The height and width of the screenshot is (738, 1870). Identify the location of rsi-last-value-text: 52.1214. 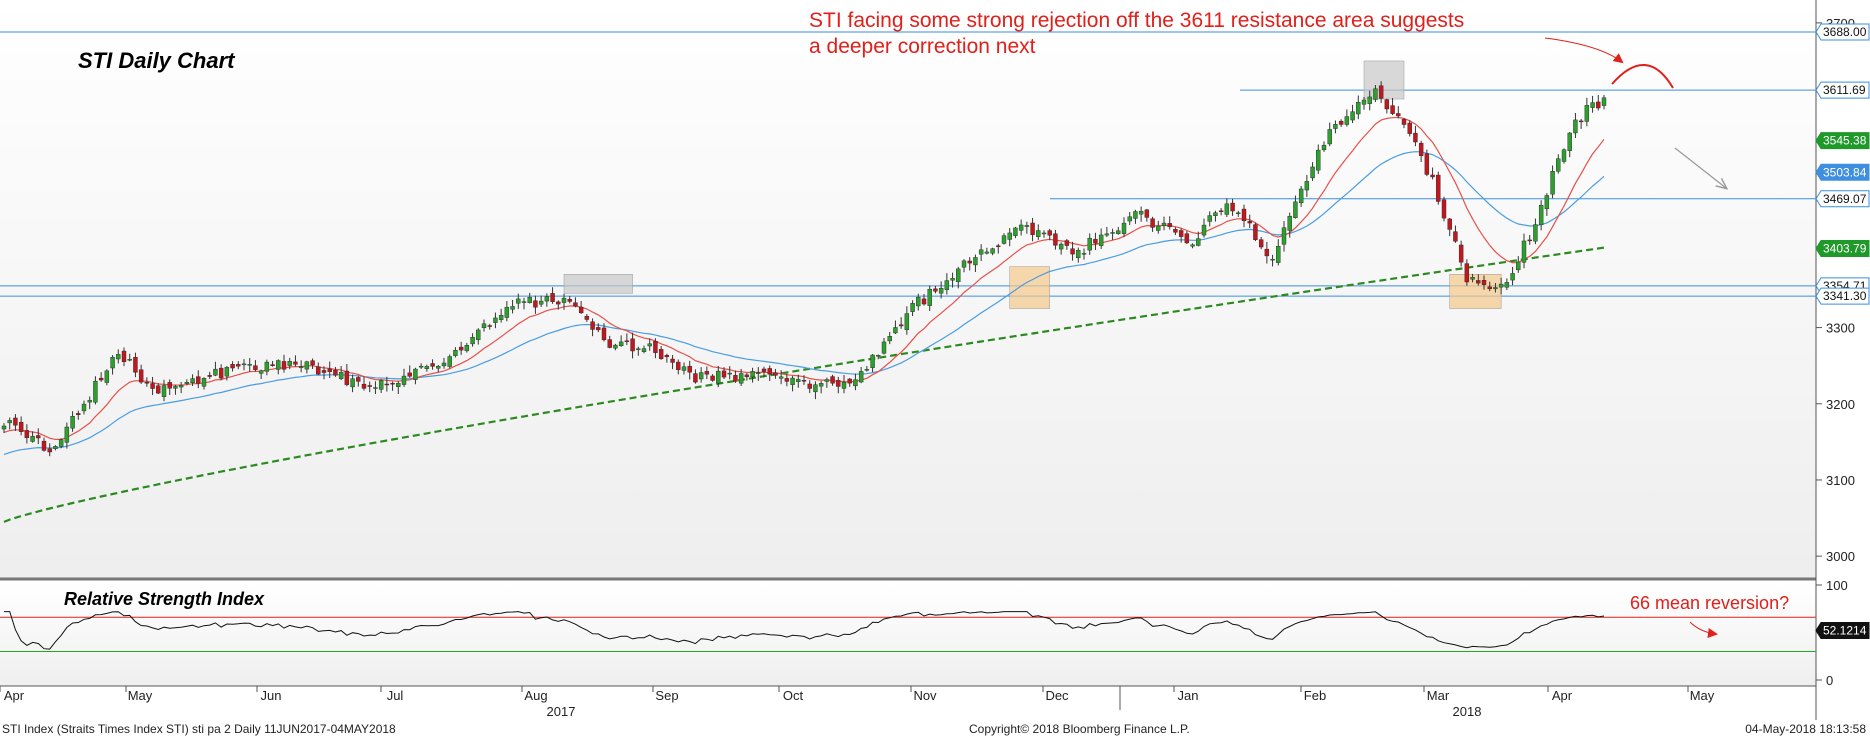
(1845, 630).